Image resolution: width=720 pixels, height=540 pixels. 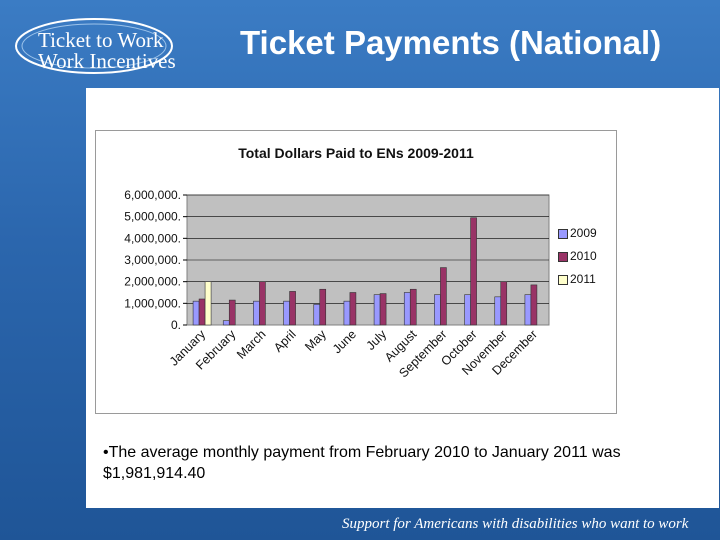 What do you see at coordinates (583, 256) in the screenshot?
I see `legend-label-2010: 2010` at bounding box center [583, 256].